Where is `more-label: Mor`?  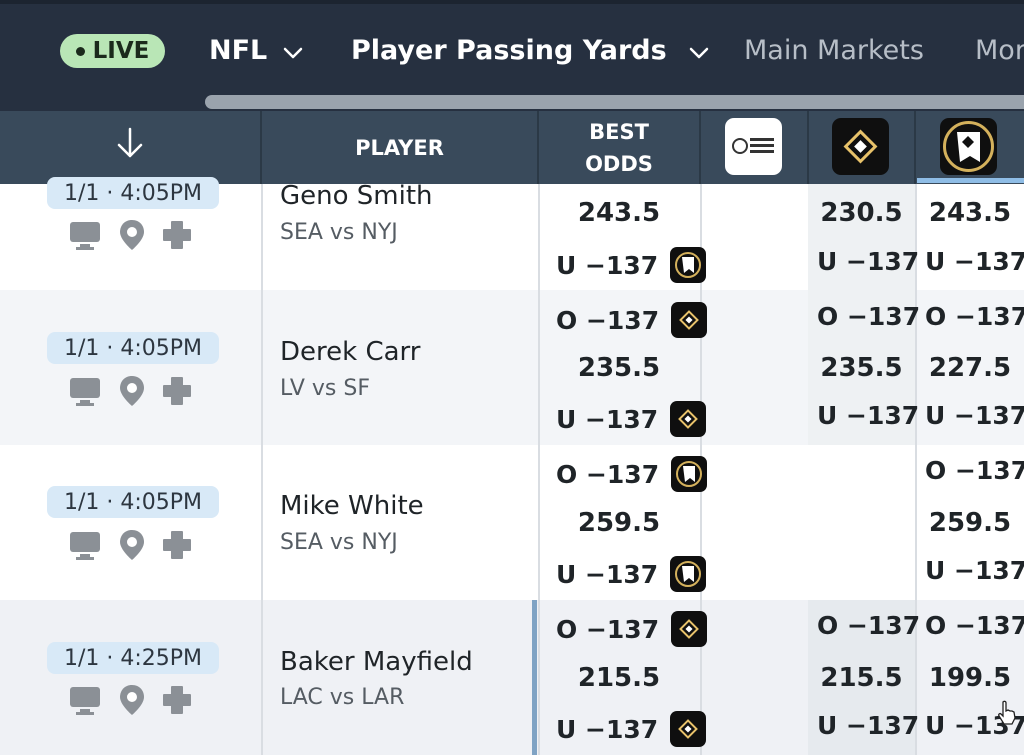 more-label: Mor is located at coordinates (999, 50).